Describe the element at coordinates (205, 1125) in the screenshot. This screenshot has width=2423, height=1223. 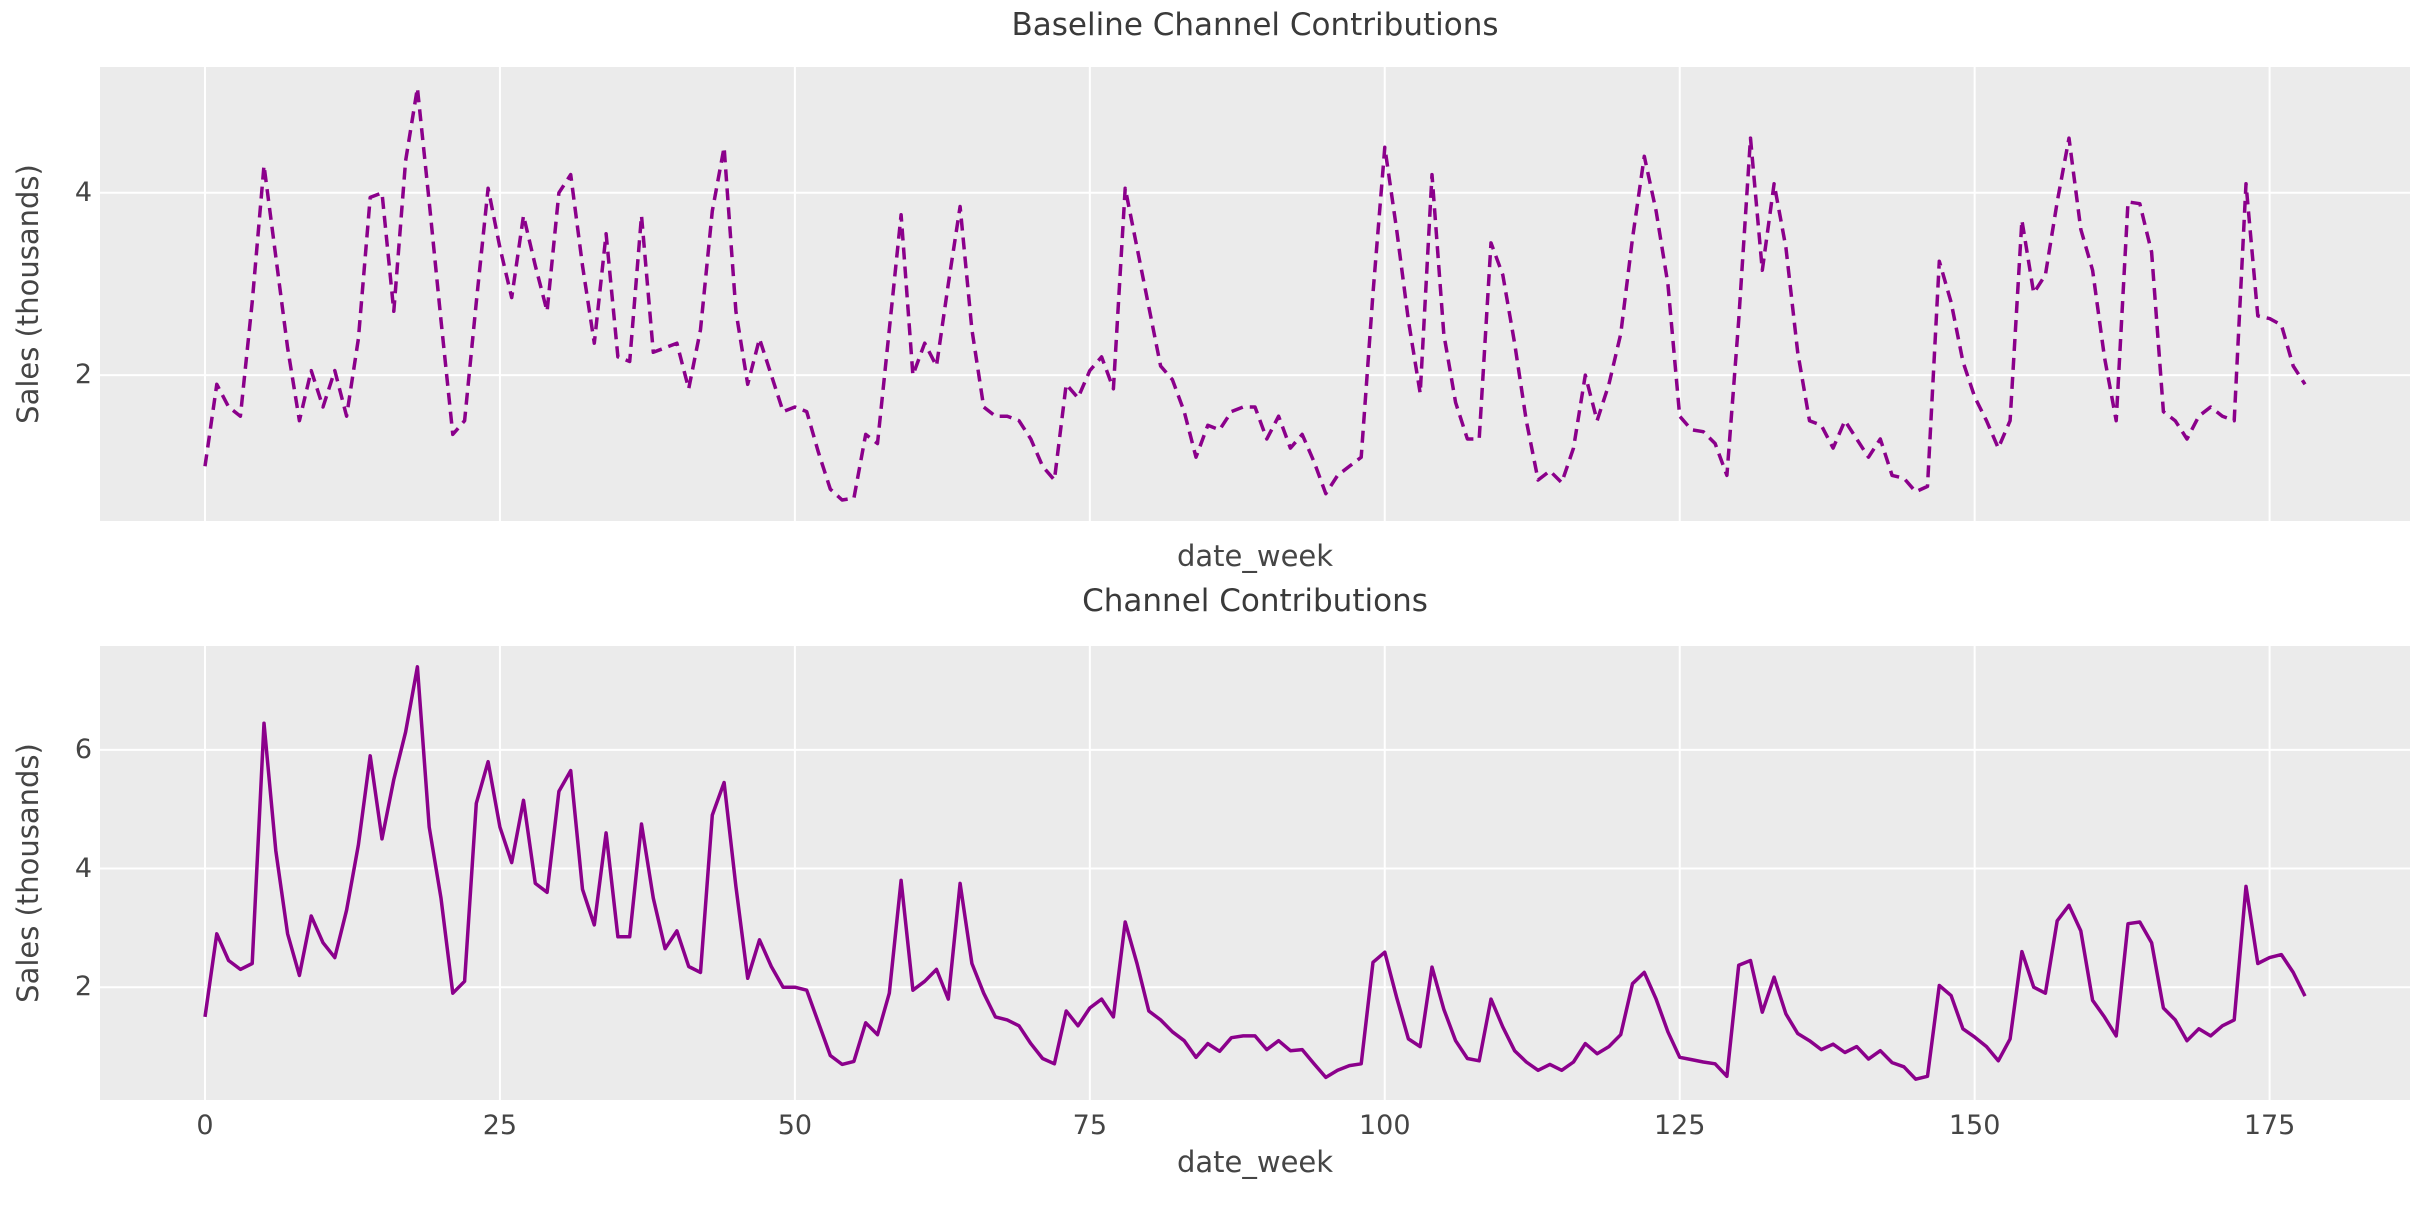
I see `x-tick-label: 0` at that location.